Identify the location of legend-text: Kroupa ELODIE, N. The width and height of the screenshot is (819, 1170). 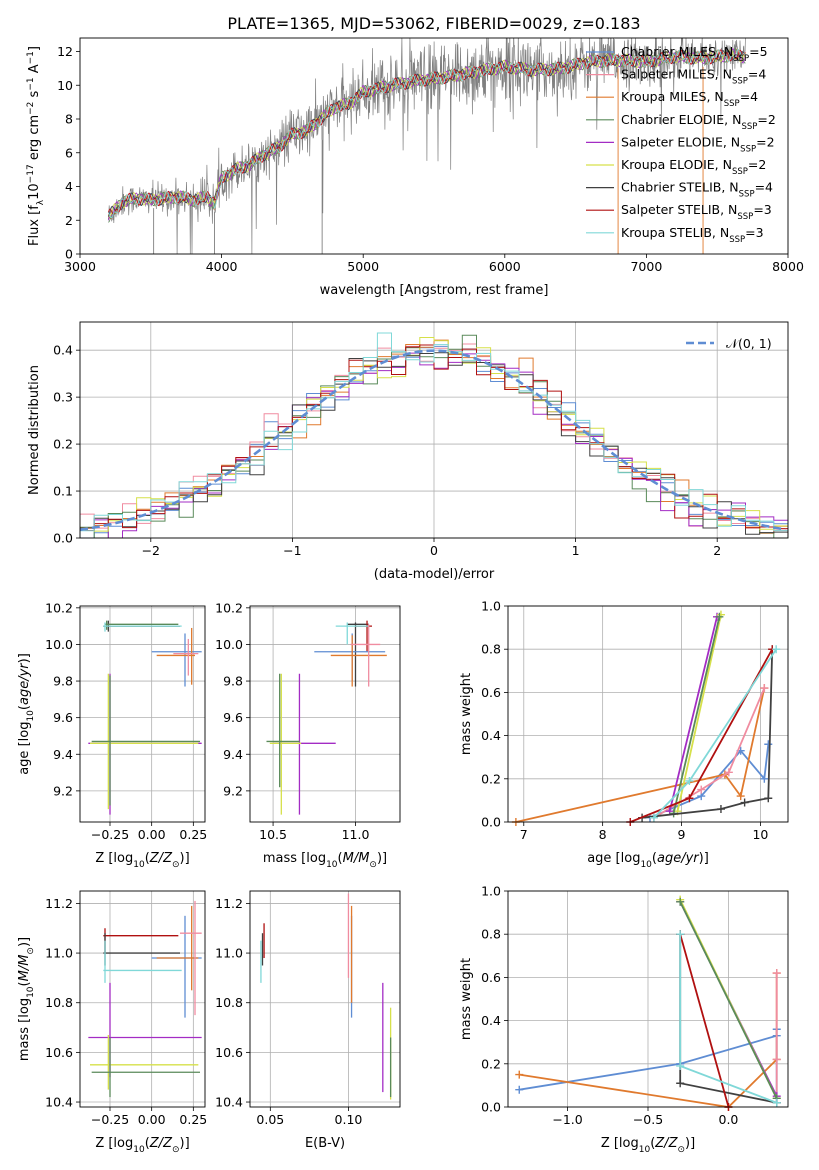
(676, 164).